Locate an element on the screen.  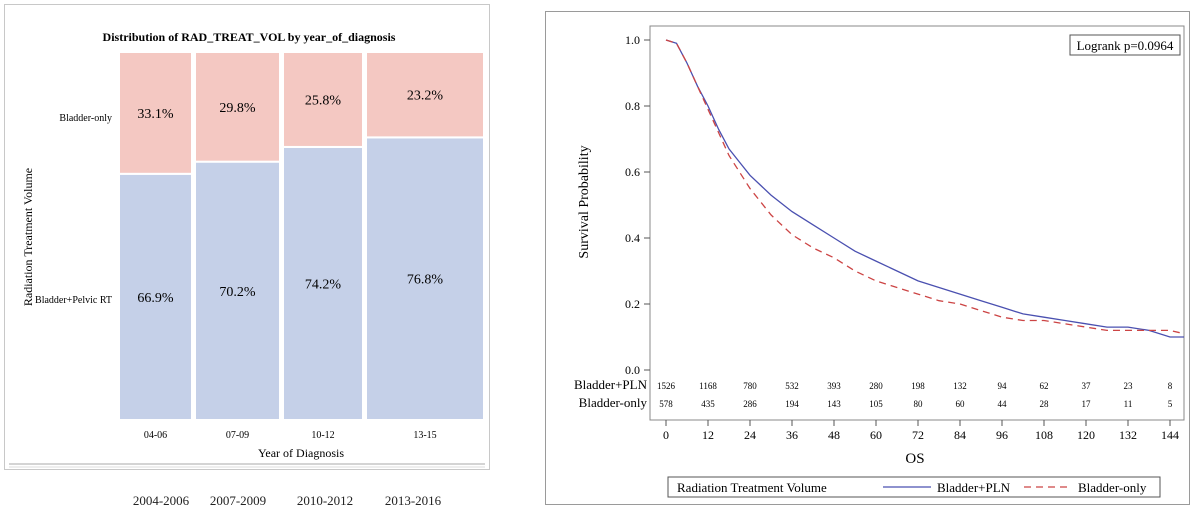
at-risk-count: 5 is located at coordinates (1170, 404).